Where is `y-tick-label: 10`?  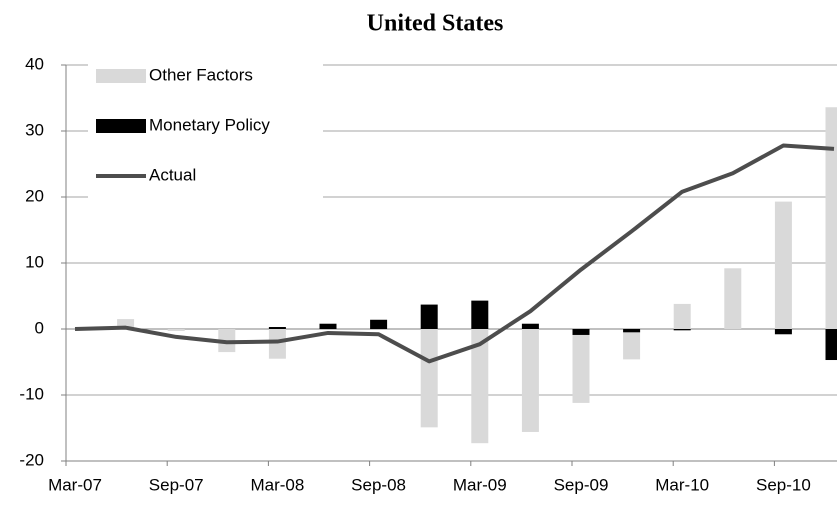
y-tick-label: 10 is located at coordinates (34, 261).